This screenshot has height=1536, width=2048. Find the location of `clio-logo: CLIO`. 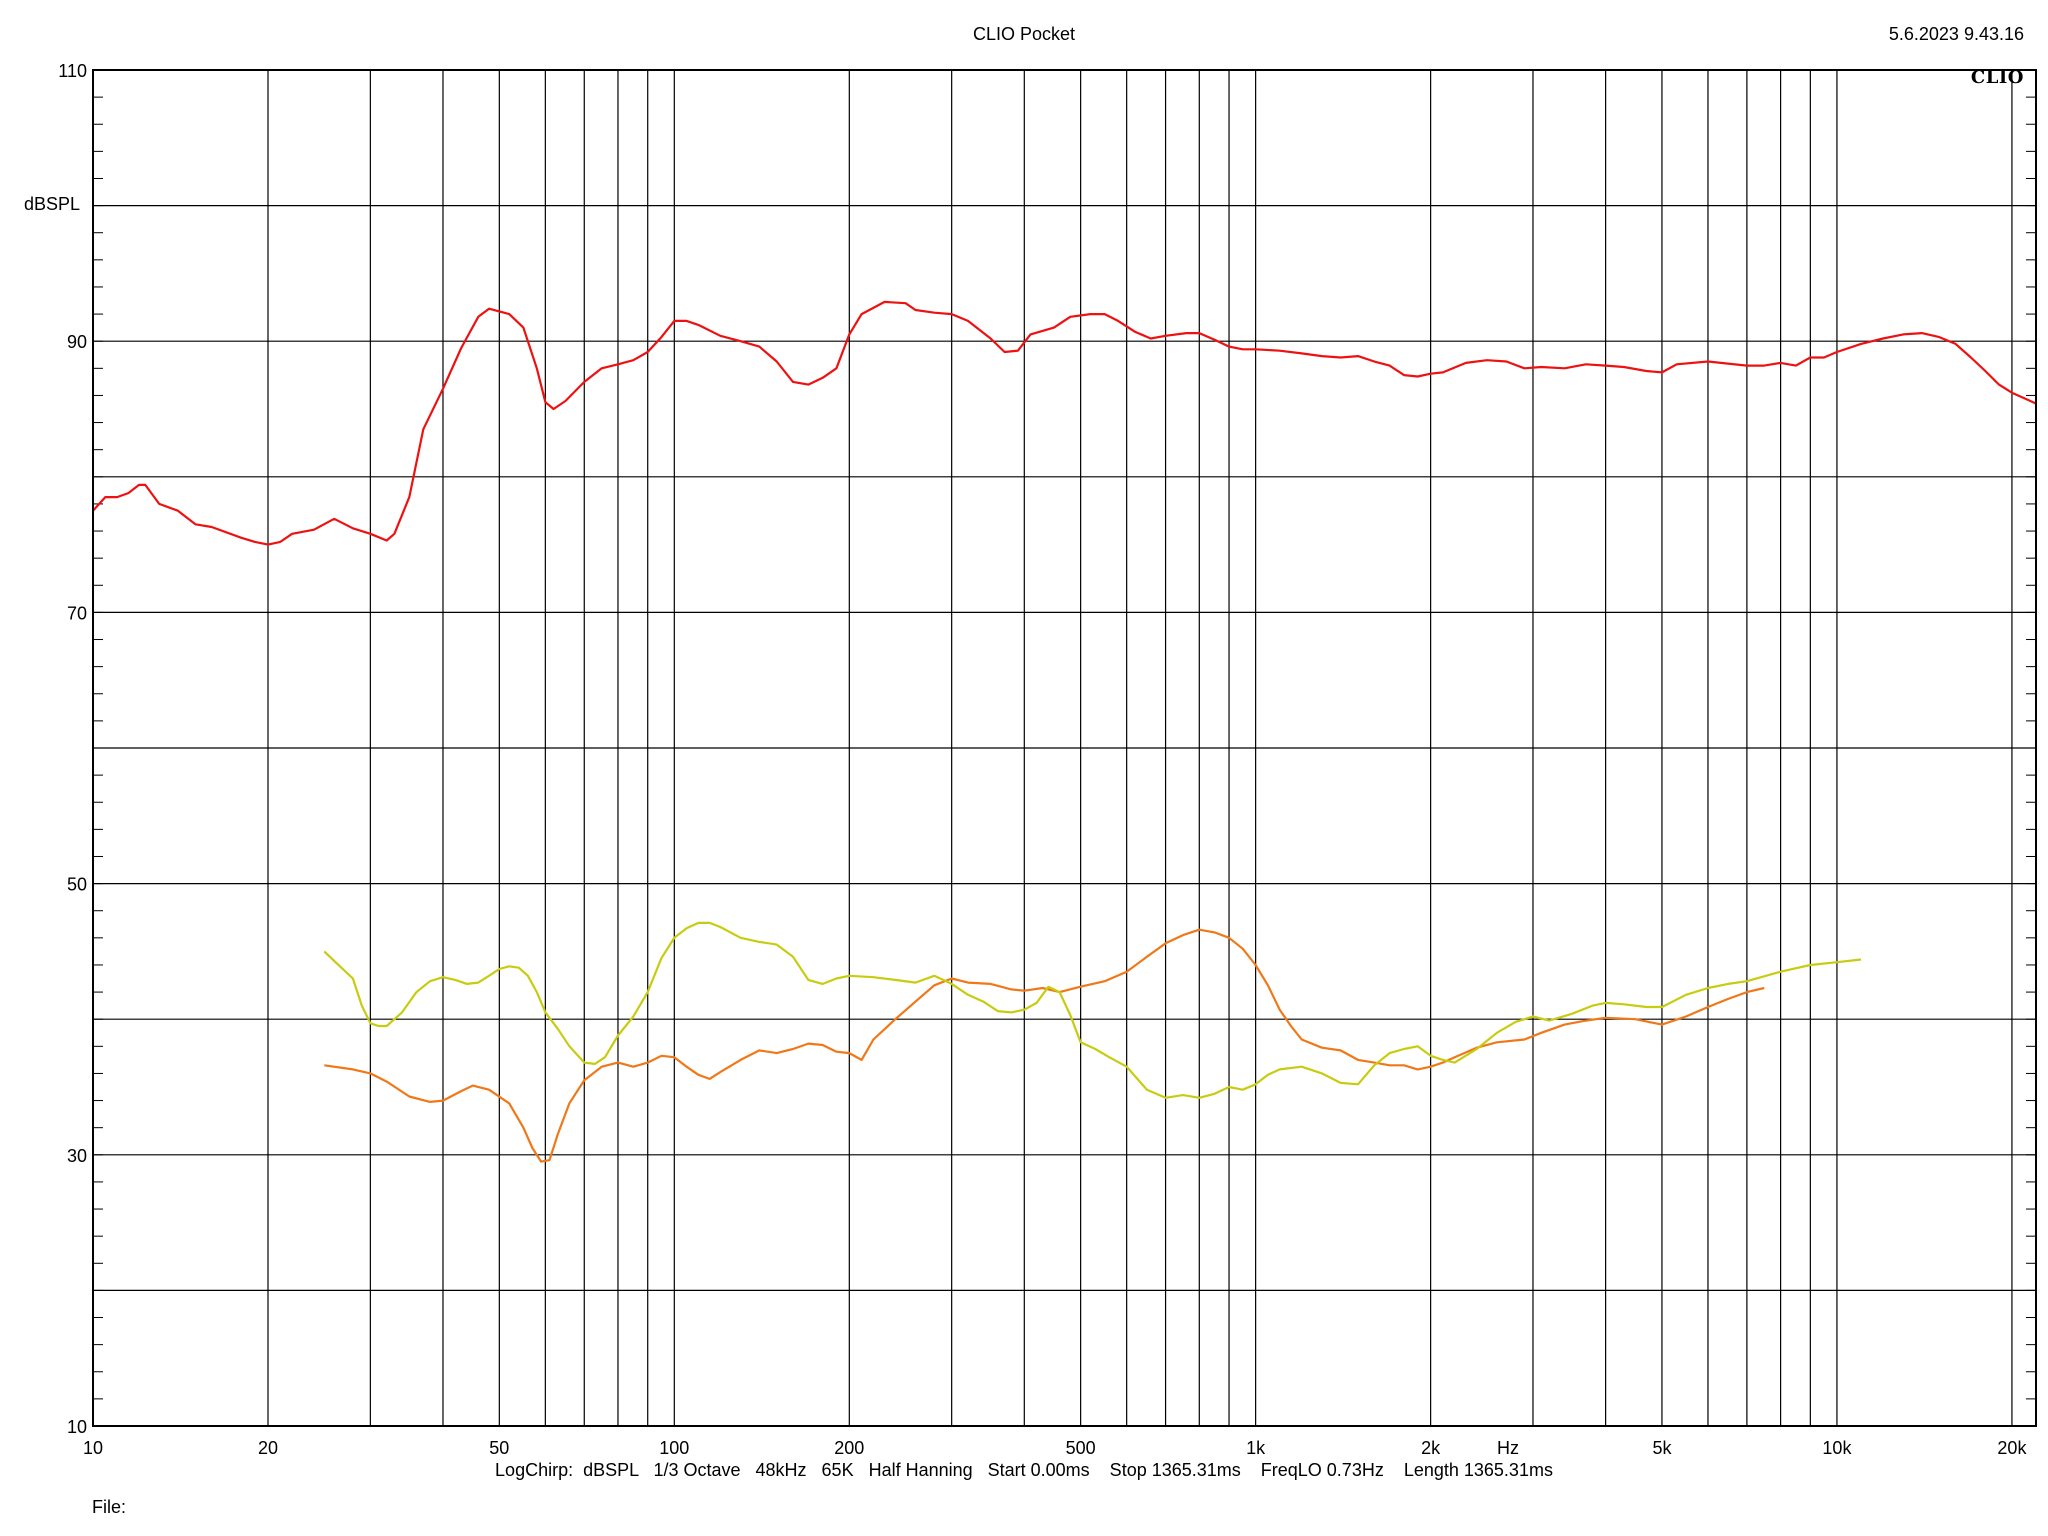

clio-logo: CLIO is located at coordinates (1997, 77).